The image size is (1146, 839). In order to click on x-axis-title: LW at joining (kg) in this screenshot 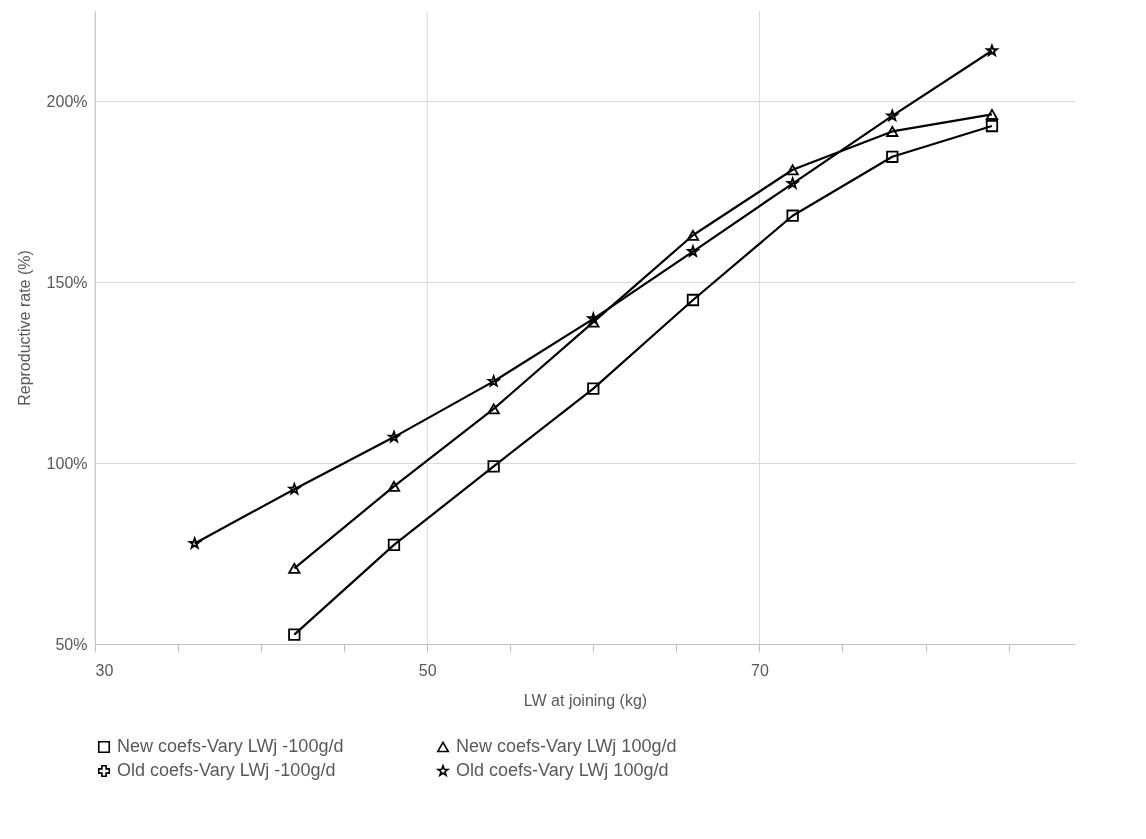, I will do `click(585, 700)`.